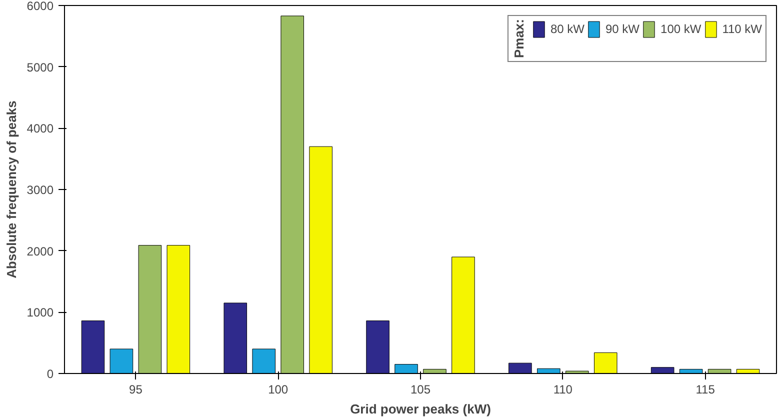 The image size is (781, 419). Describe the element at coordinates (420, 389) in the screenshot. I see `x-tick-label: 105` at that location.